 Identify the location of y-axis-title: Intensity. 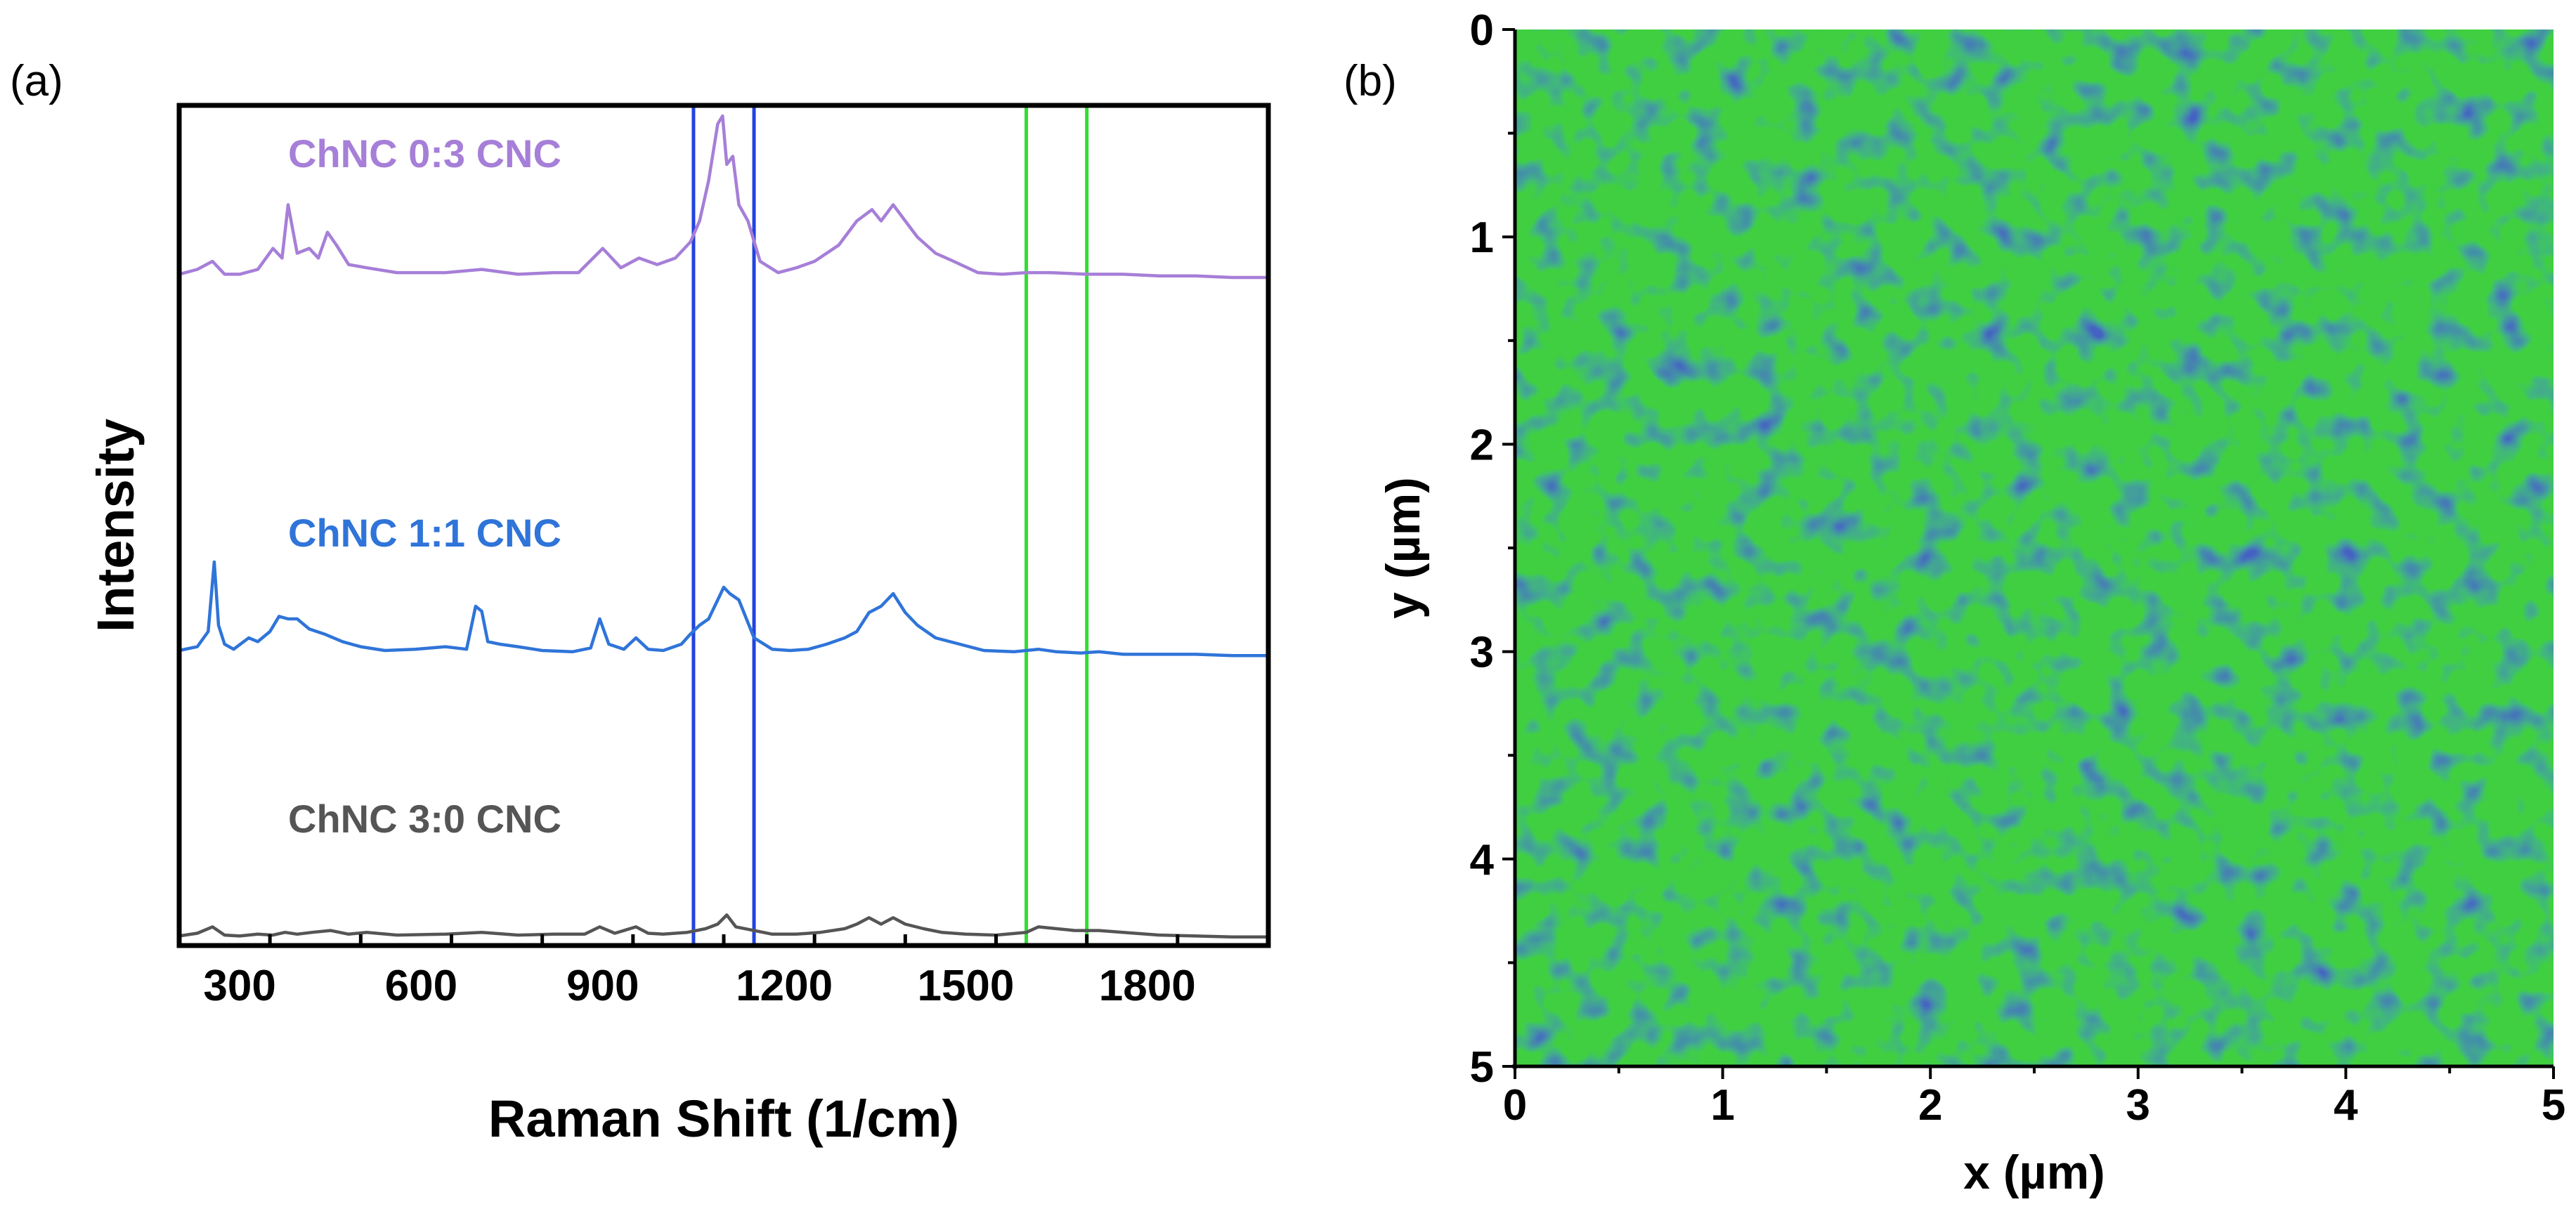
(115, 525).